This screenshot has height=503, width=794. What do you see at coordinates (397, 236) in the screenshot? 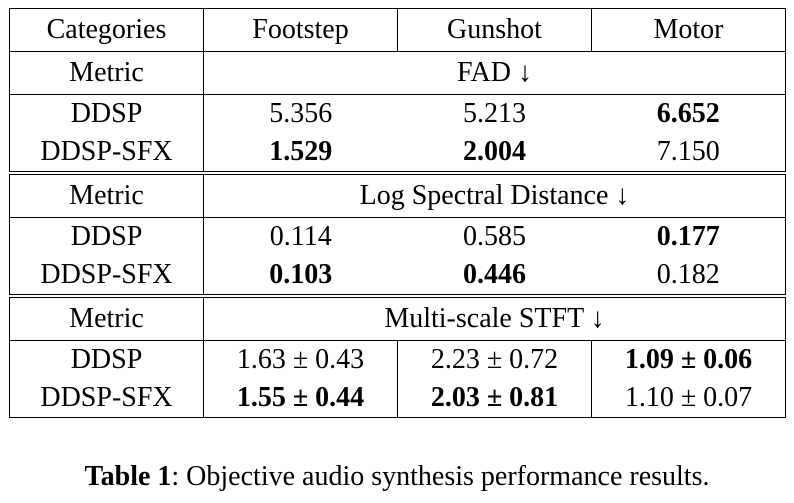
I see `table-row: DDSP 0.114 0.585 0.177` at bounding box center [397, 236].